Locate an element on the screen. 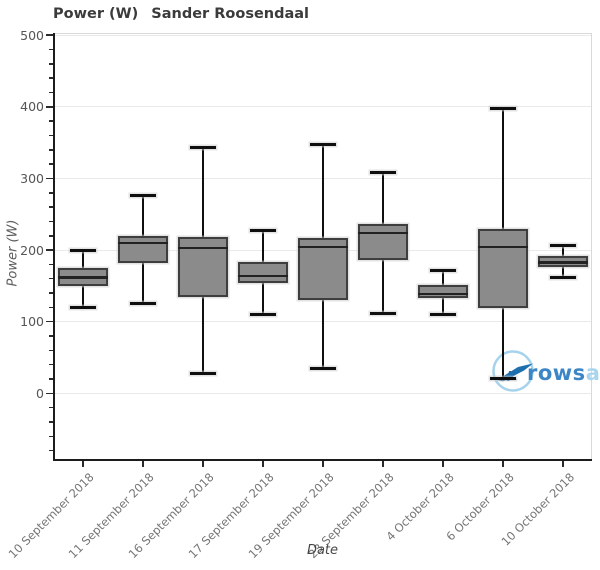 This screenshot has width=600, height=570. whisker-cap-high-10-october-2018 is located at coordinates (563, 246).